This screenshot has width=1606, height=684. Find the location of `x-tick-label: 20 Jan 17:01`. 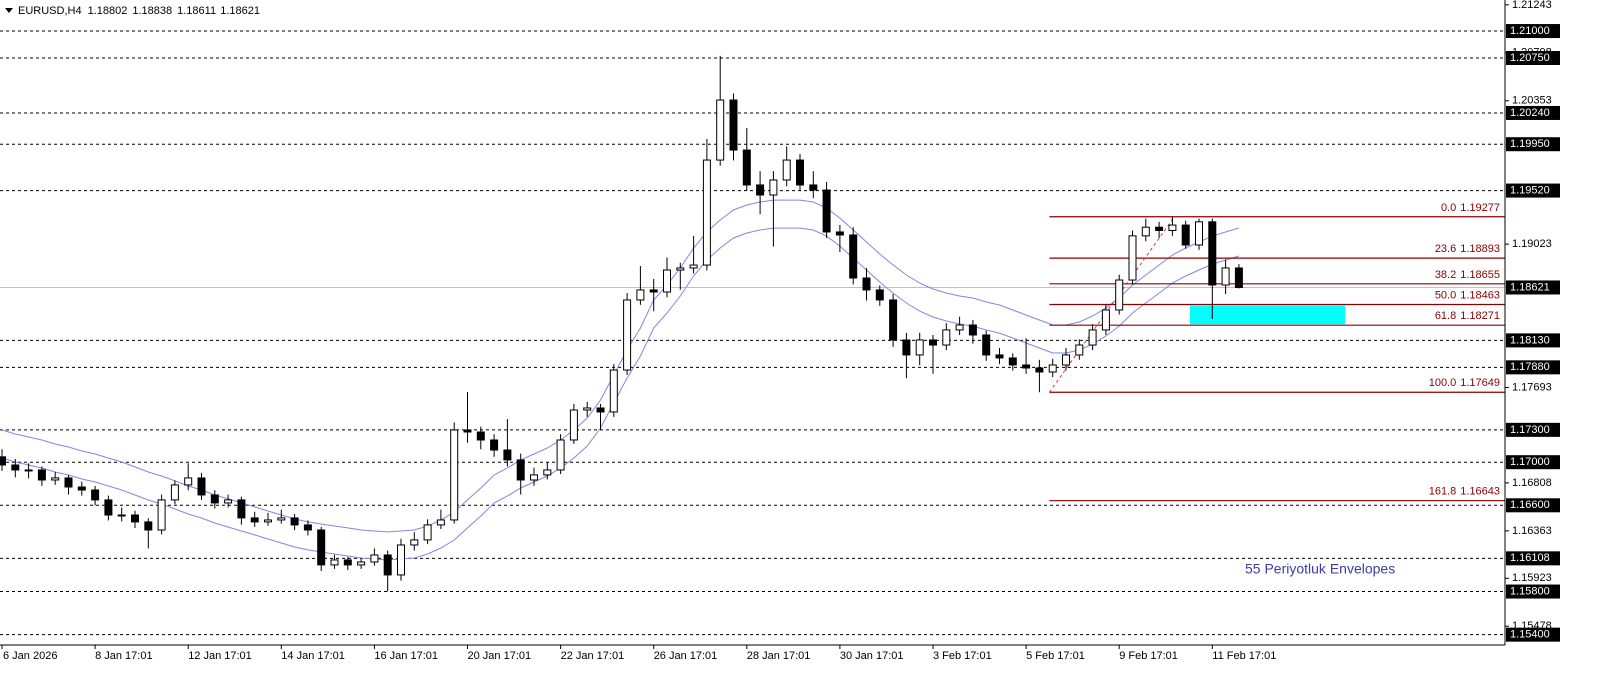

x-tick-label: 20 Jan 17:01 is located at coordinates (500, 656).